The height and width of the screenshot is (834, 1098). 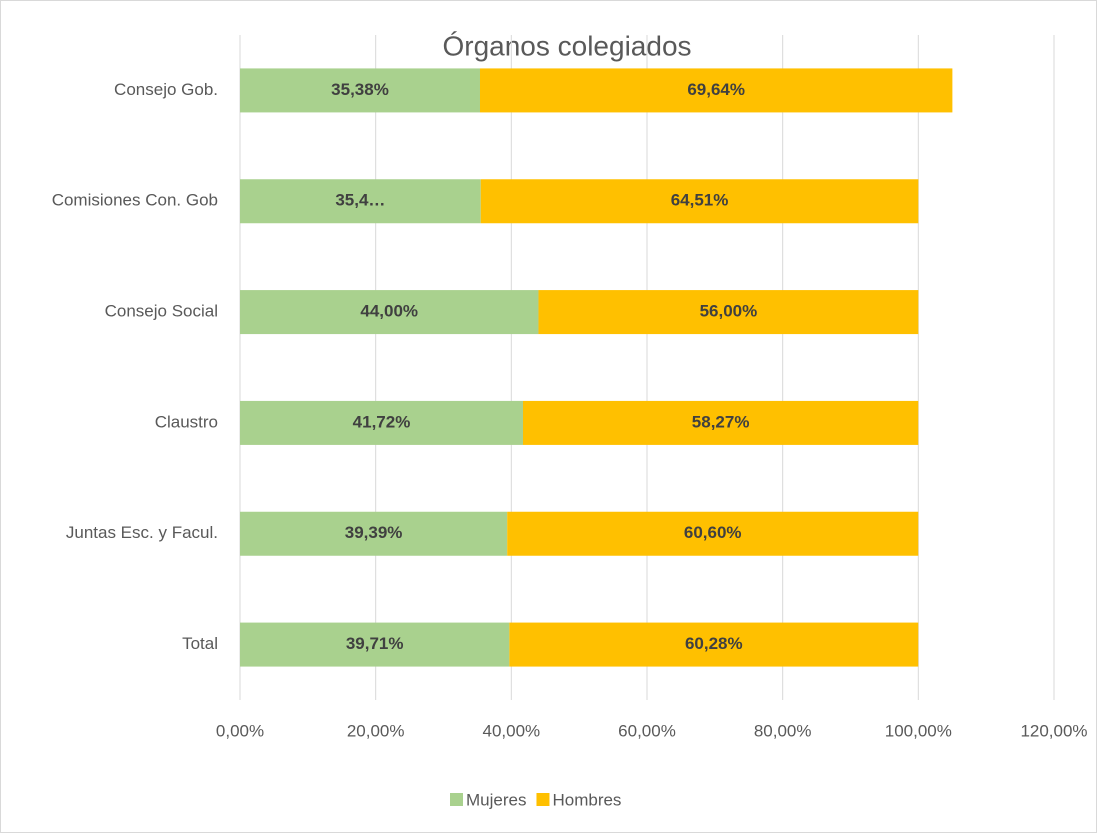 I want to click on y-tick-label: Comisiones Con. Gob, so click(x=135, y=200).